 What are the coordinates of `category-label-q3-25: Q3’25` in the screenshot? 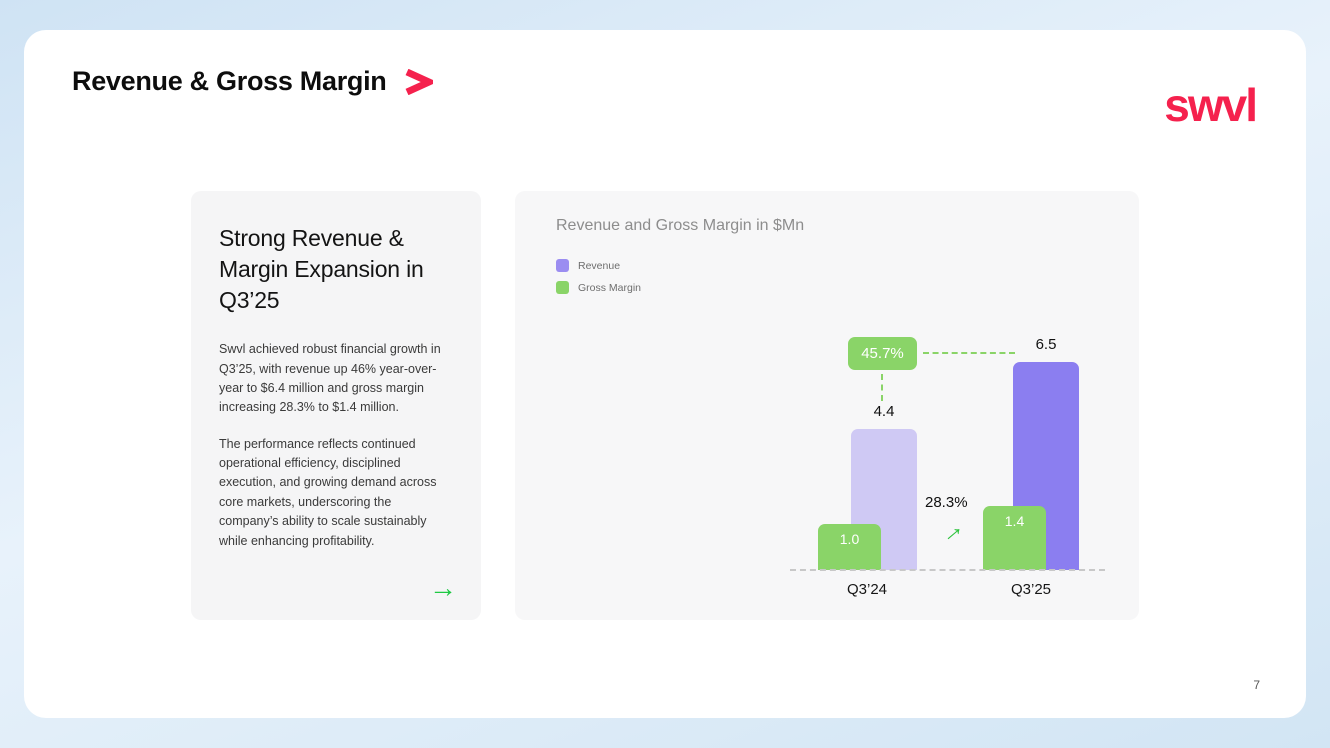 It's located at (1031, 589).